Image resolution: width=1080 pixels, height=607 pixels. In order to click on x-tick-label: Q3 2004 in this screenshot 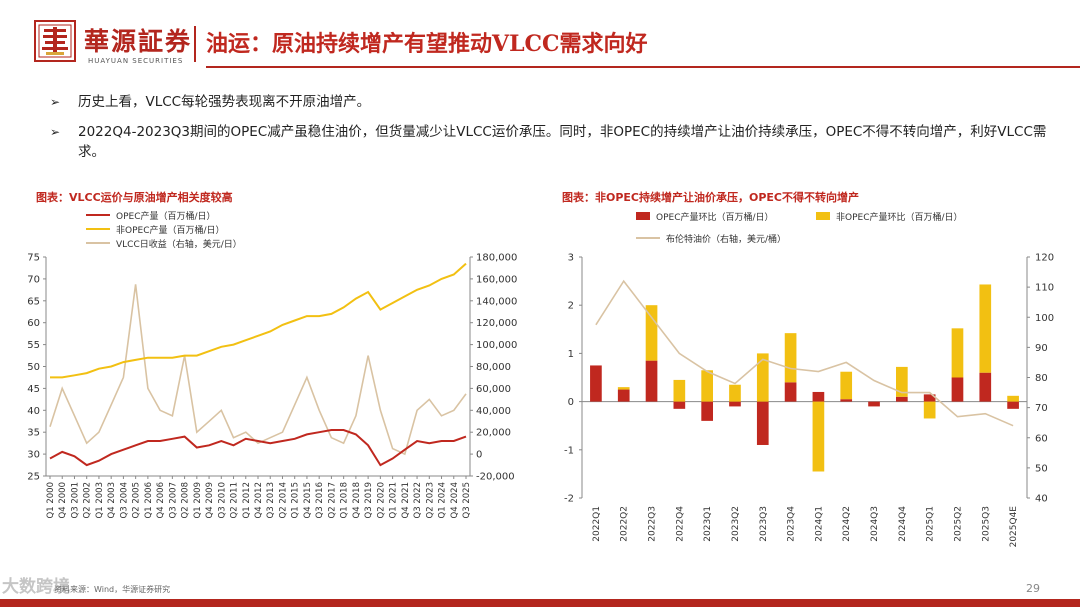, I will do `click(124, 500)`.